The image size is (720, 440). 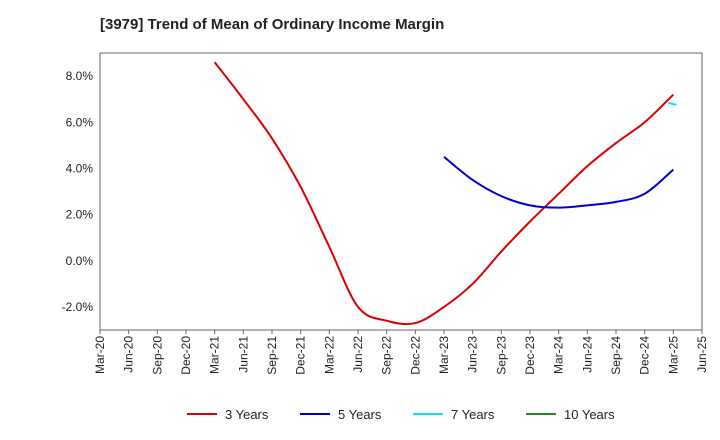 I want to click on x-tick-label: Sep-21, so click(x=272, y=355).